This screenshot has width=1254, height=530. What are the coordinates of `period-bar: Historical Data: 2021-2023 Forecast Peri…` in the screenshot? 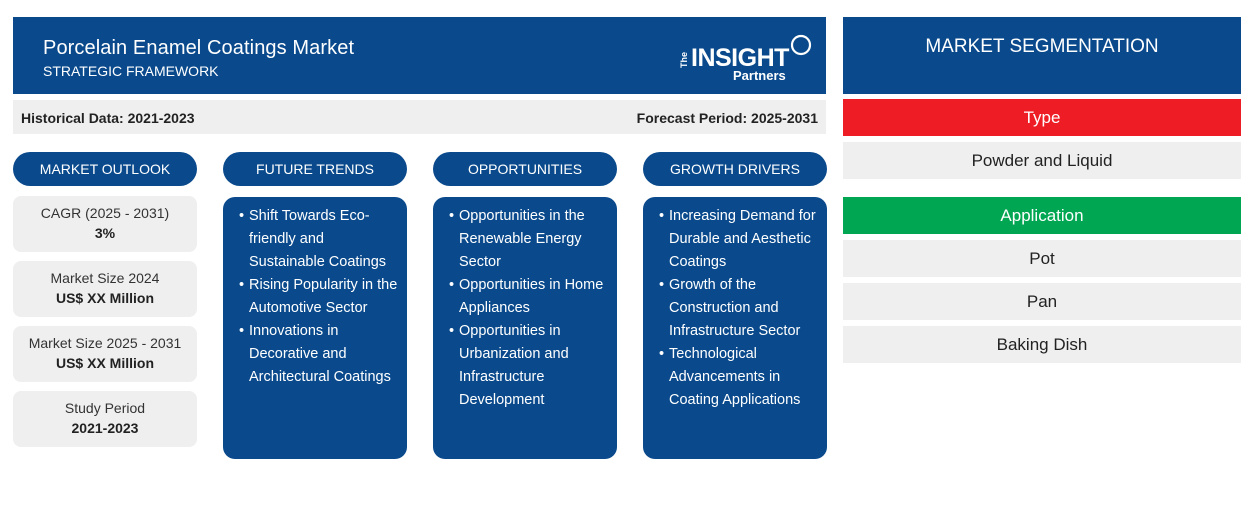 It's located at (419, 117).